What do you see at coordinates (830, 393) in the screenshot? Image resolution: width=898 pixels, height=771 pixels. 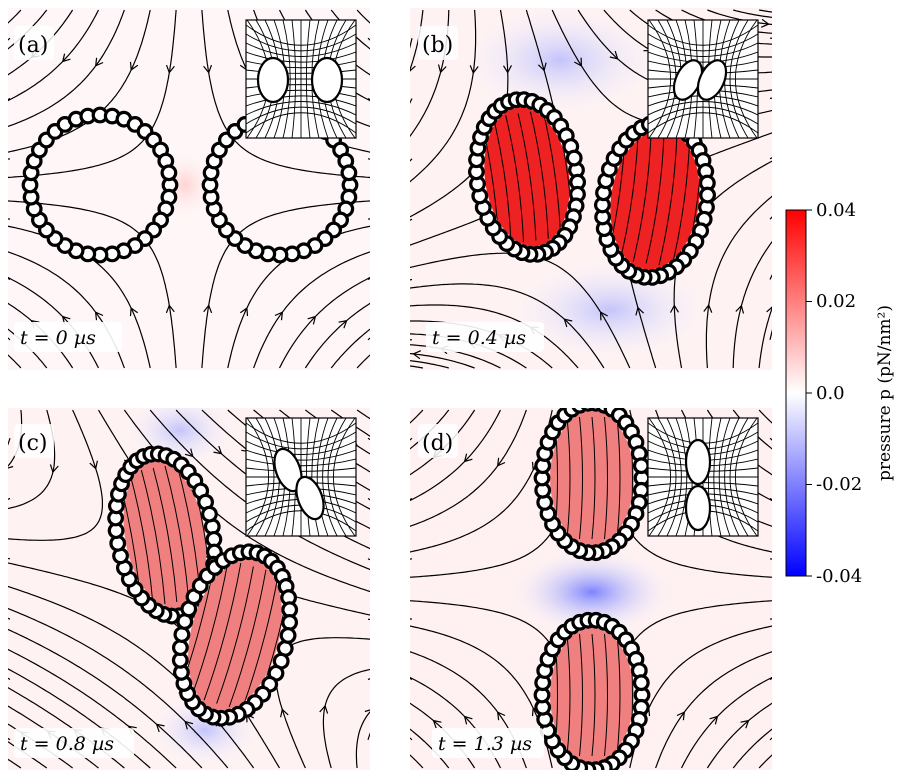 I see `colorbar-tick: 0.0` at bounding box center [830, 393].